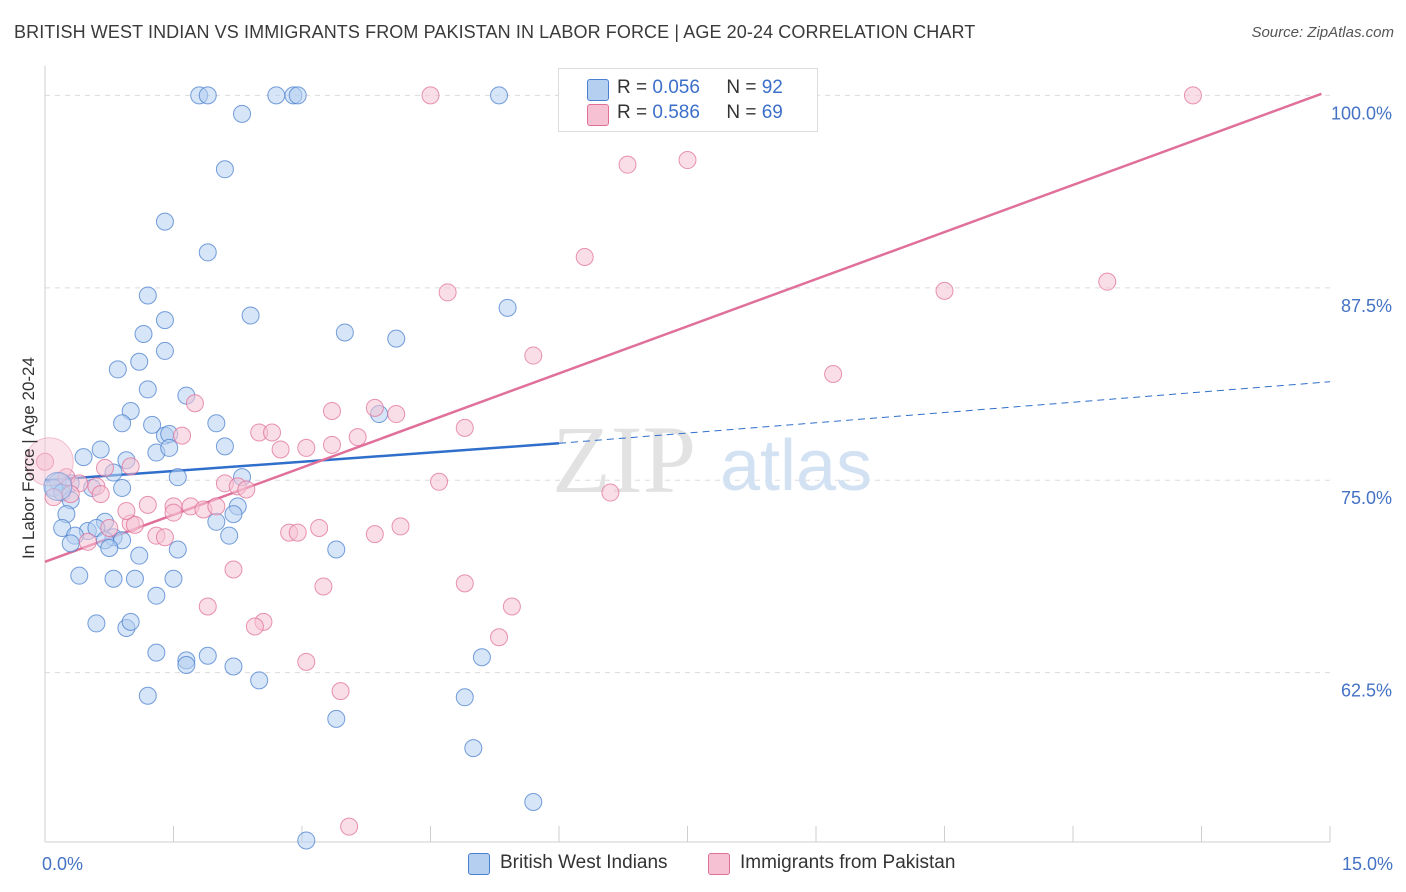 This screenshot has width=1406, height=892. Describe the element at coordinates (676, 87) in the screenshot. I see `r-value-blue: 0.056` at that location.